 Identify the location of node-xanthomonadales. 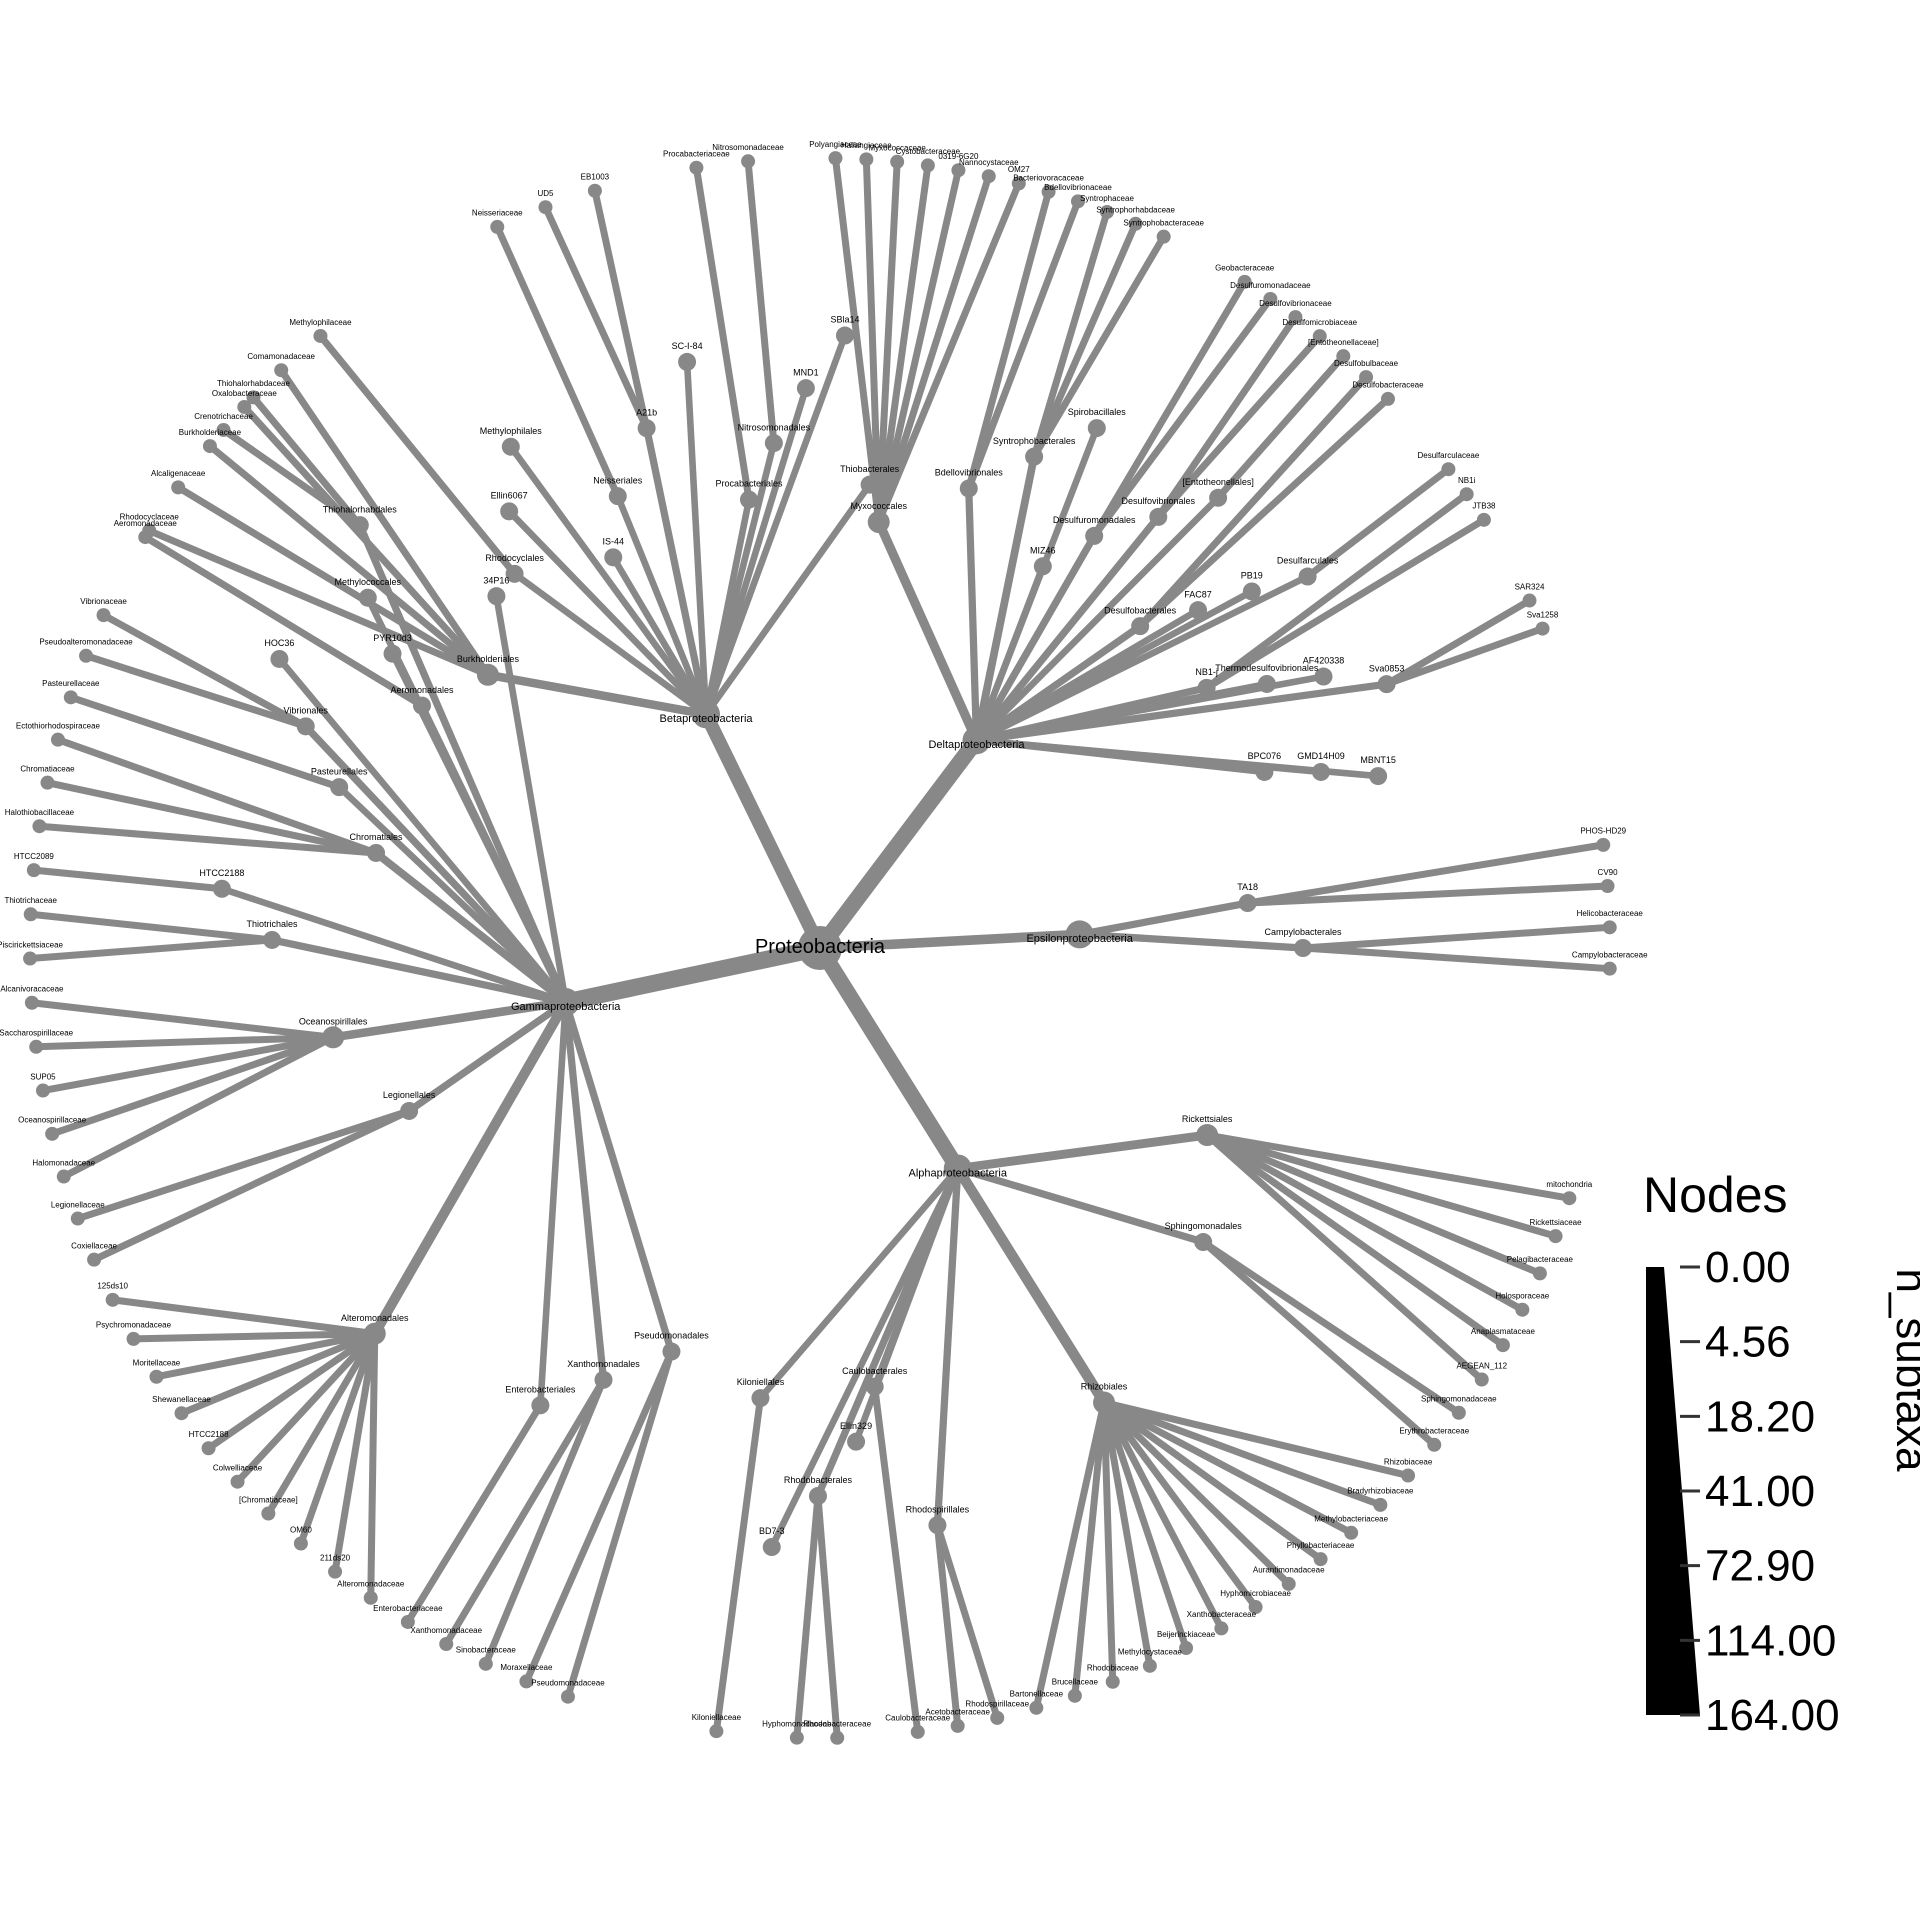
(603, 1379).